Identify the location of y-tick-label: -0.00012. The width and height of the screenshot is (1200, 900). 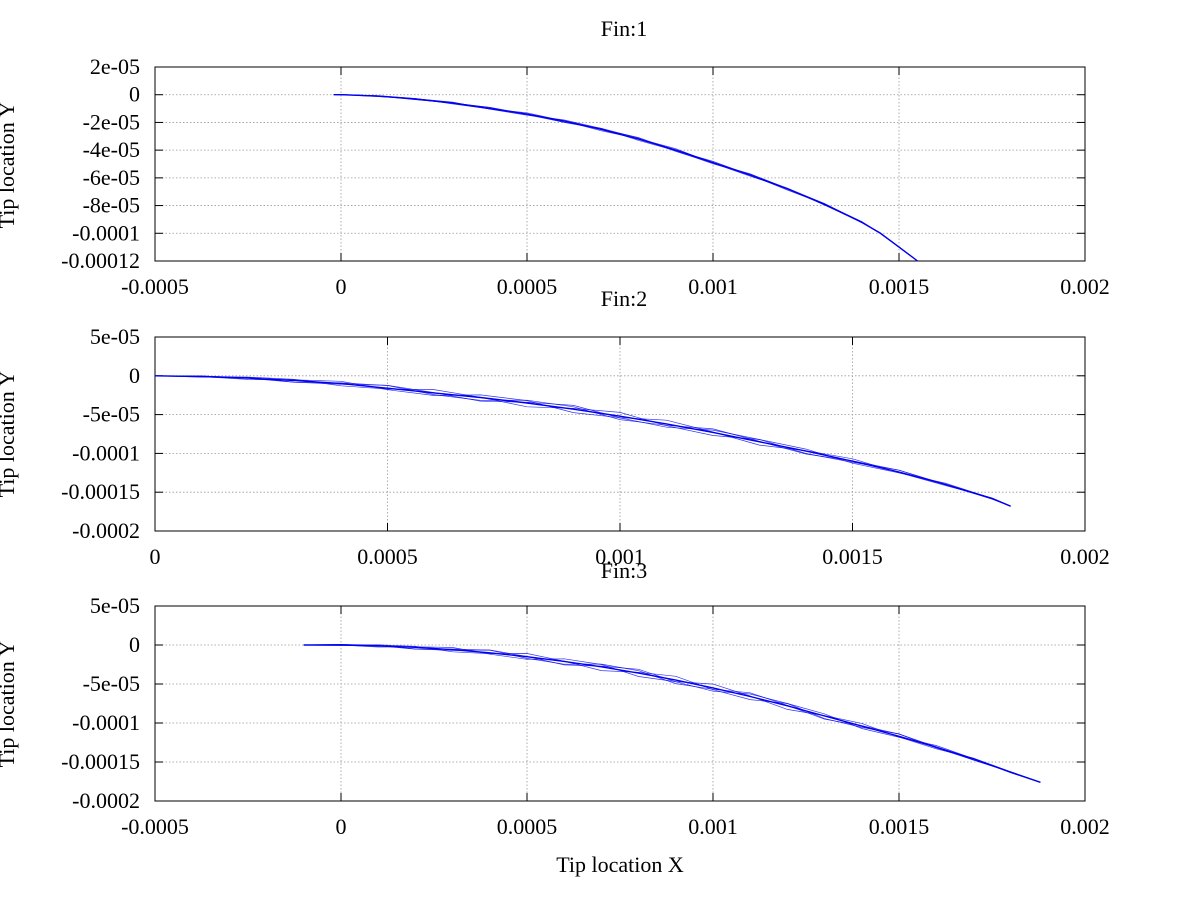
(100, 260).